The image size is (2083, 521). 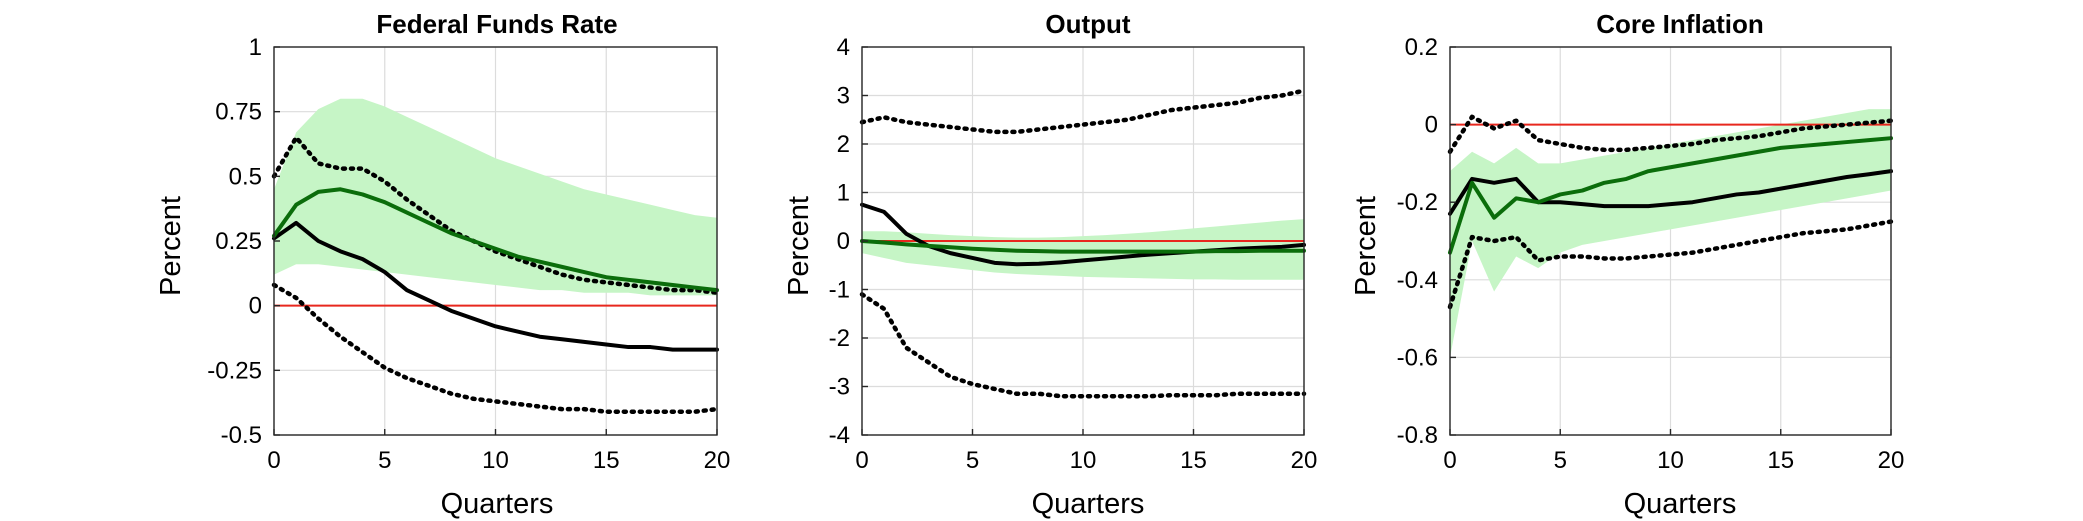 What do you see at coordinates (843, 144) in the screenshot?
I see `y-tick-label: 2` at bounding box center [843, 144].